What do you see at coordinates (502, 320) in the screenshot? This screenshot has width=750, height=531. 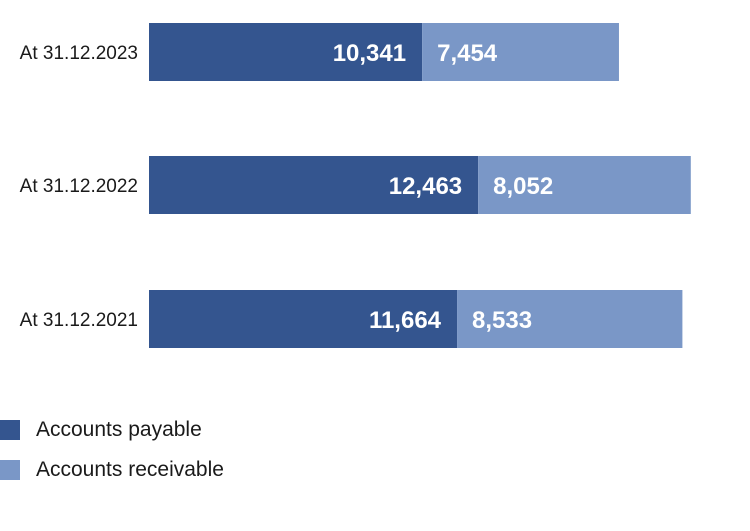 I see `value-label-accounts-receivable: 8,533` at bounding box center [502, 320].